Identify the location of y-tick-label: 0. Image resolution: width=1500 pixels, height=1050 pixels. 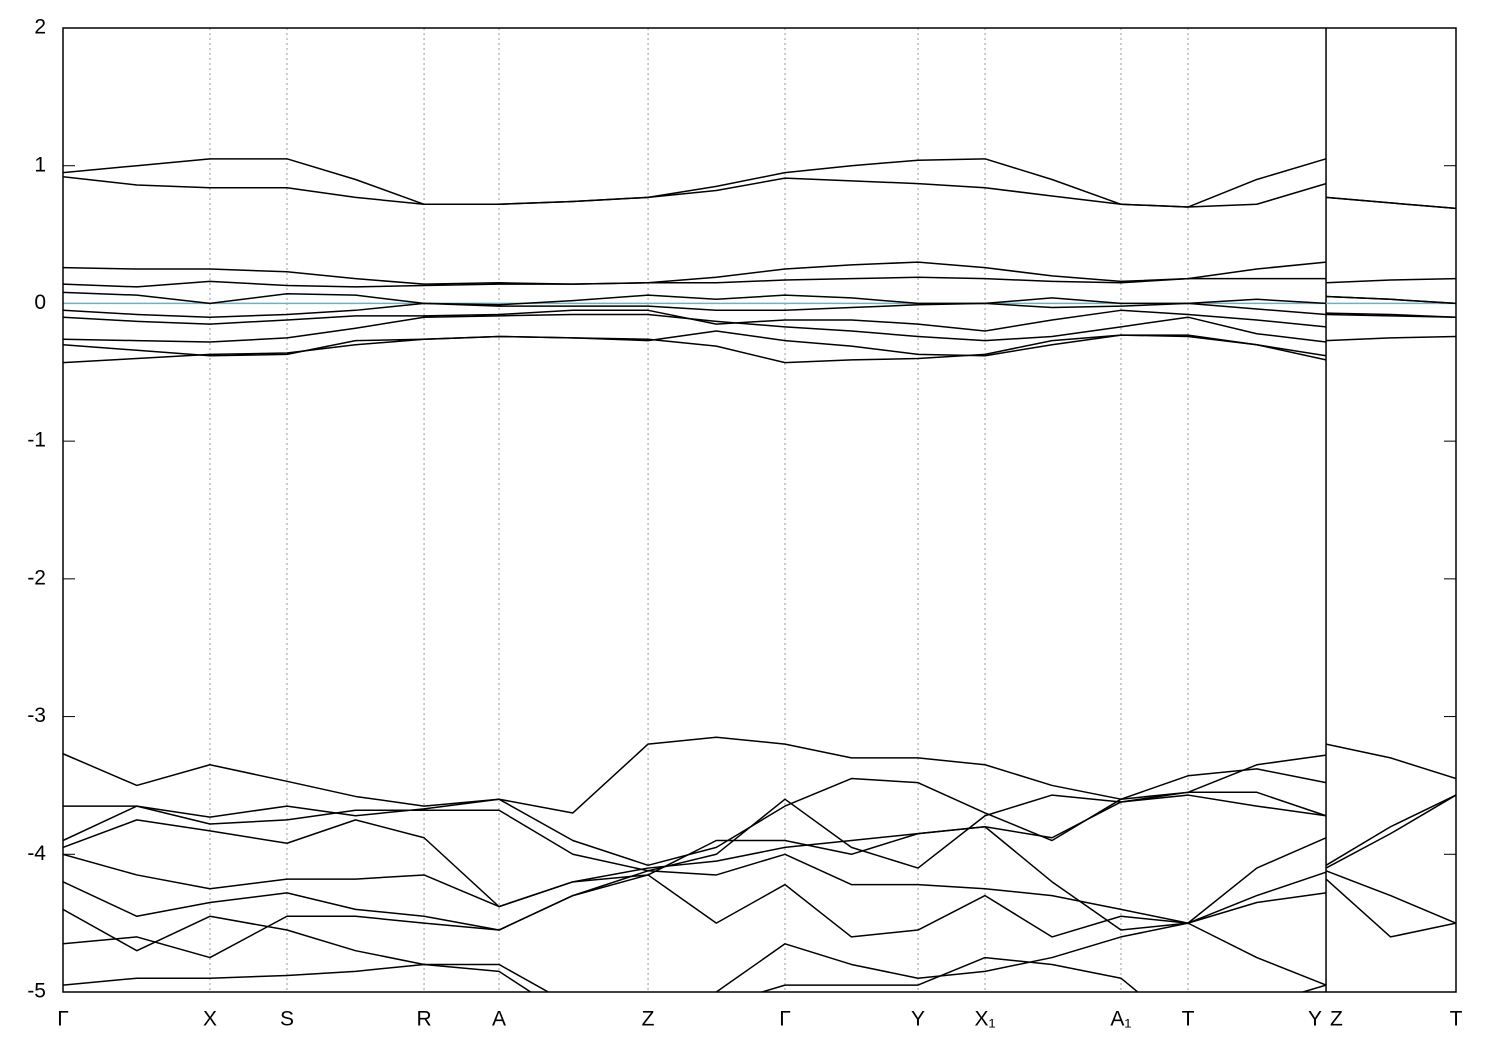
(40, 302).